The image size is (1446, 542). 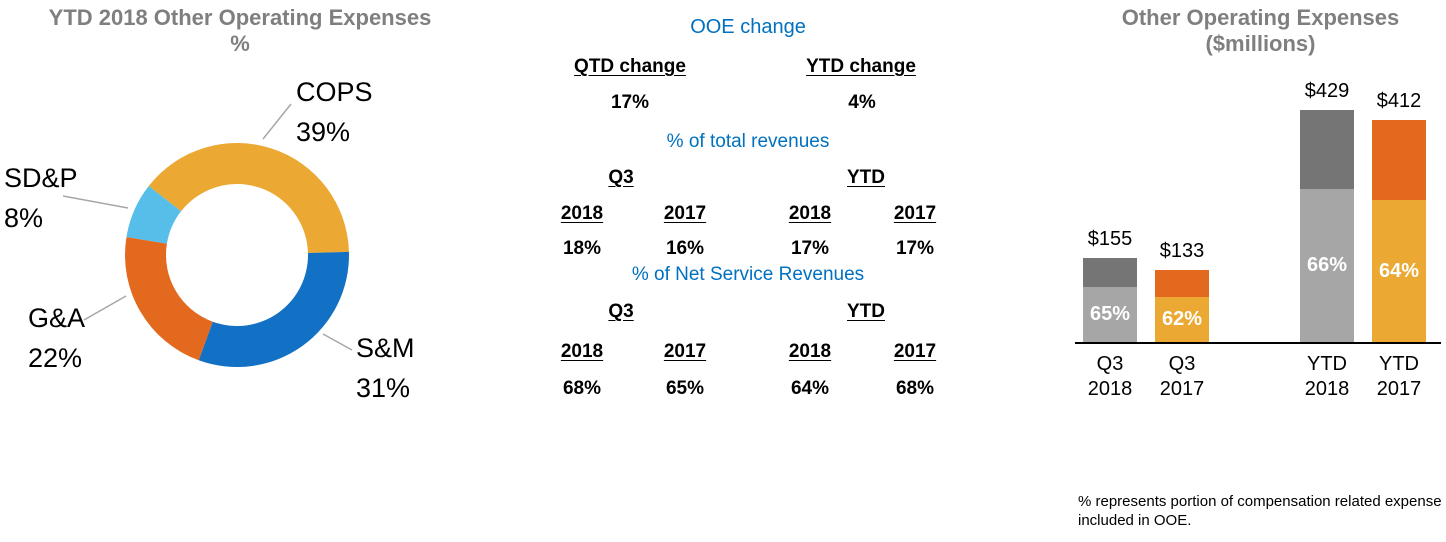 I want to click on total-revenues-ytd-label: YTD, so click(x=866, y=177).